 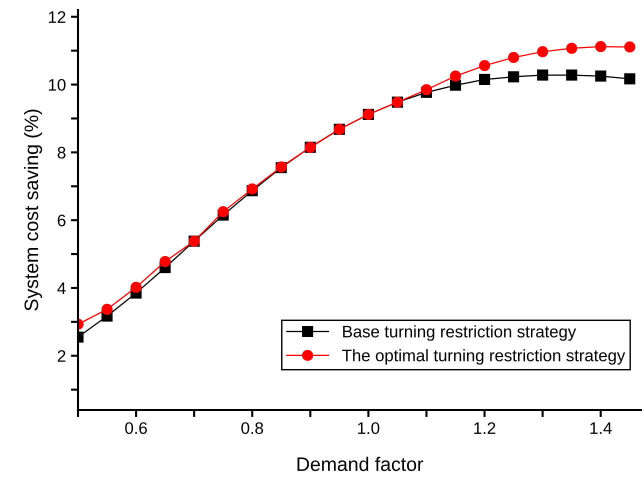 What do you see at coordinates (369, 428) in the screenshot?
I see `x-tick-label: 1.0` at bounding box center [369, 428].